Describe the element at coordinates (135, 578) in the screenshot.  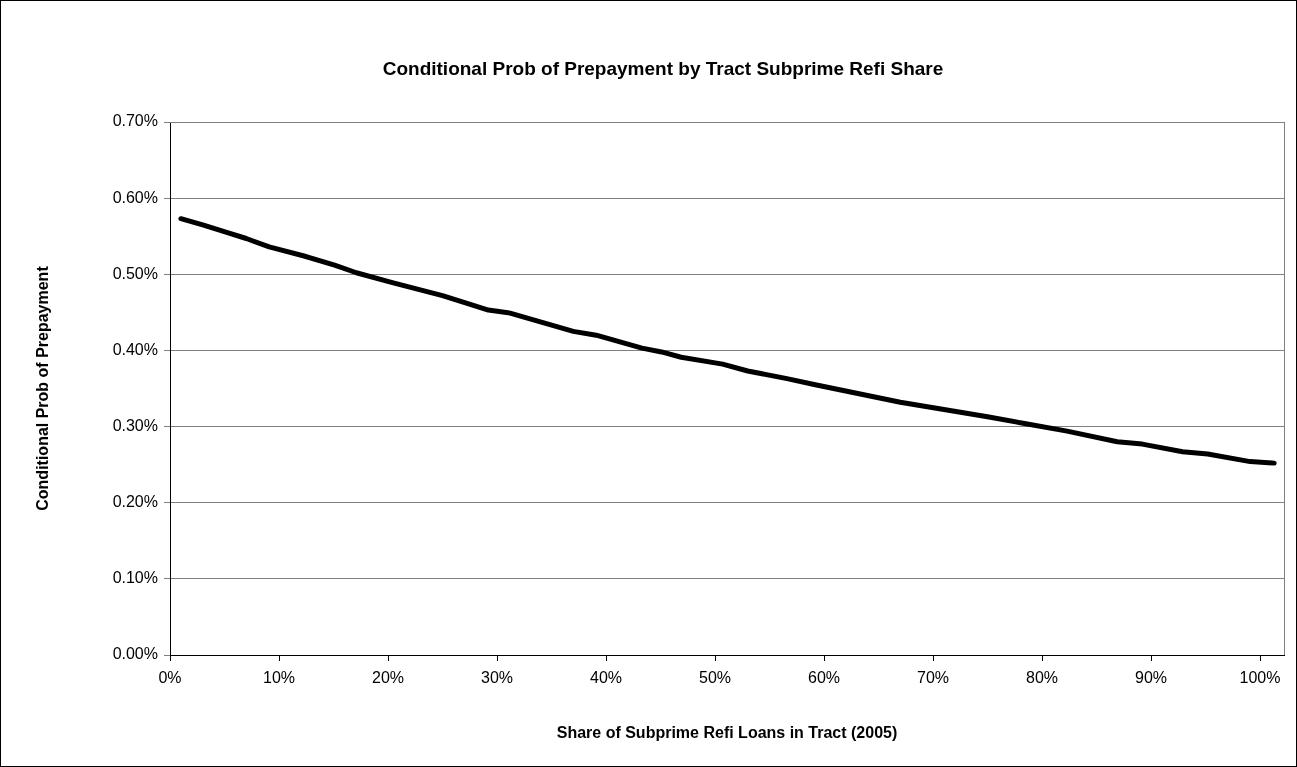
I see `y-tick-label: 0.10%` at that location.